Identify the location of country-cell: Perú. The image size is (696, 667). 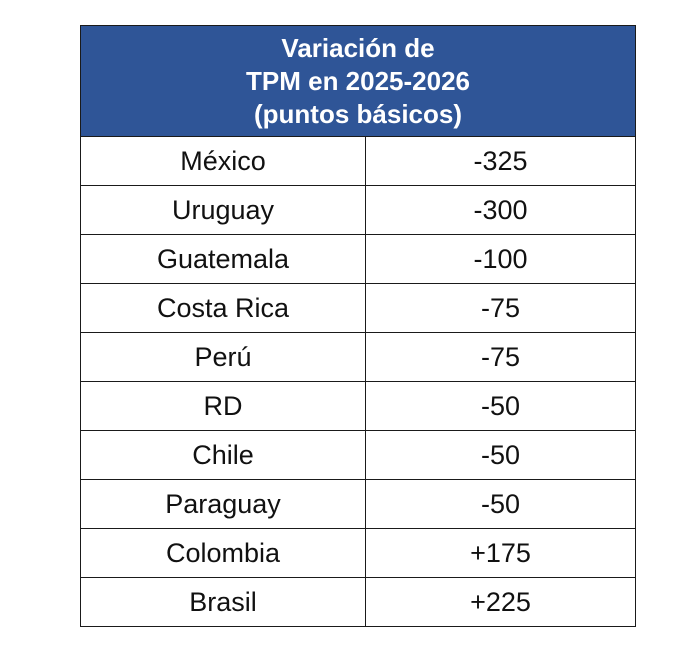
(223, 357).